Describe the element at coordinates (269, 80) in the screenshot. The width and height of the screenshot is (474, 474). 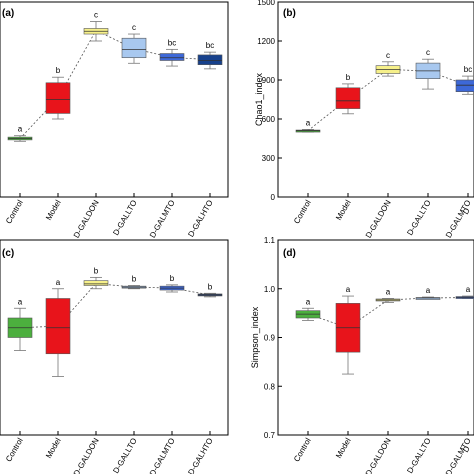
I see `y-tick-label: 900` at that location.